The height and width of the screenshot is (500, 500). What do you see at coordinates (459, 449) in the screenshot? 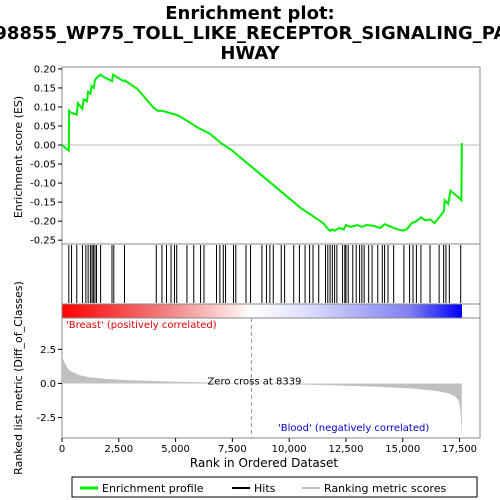
I see `x-tick-label: 17,500` at bounding box center [459, 449].